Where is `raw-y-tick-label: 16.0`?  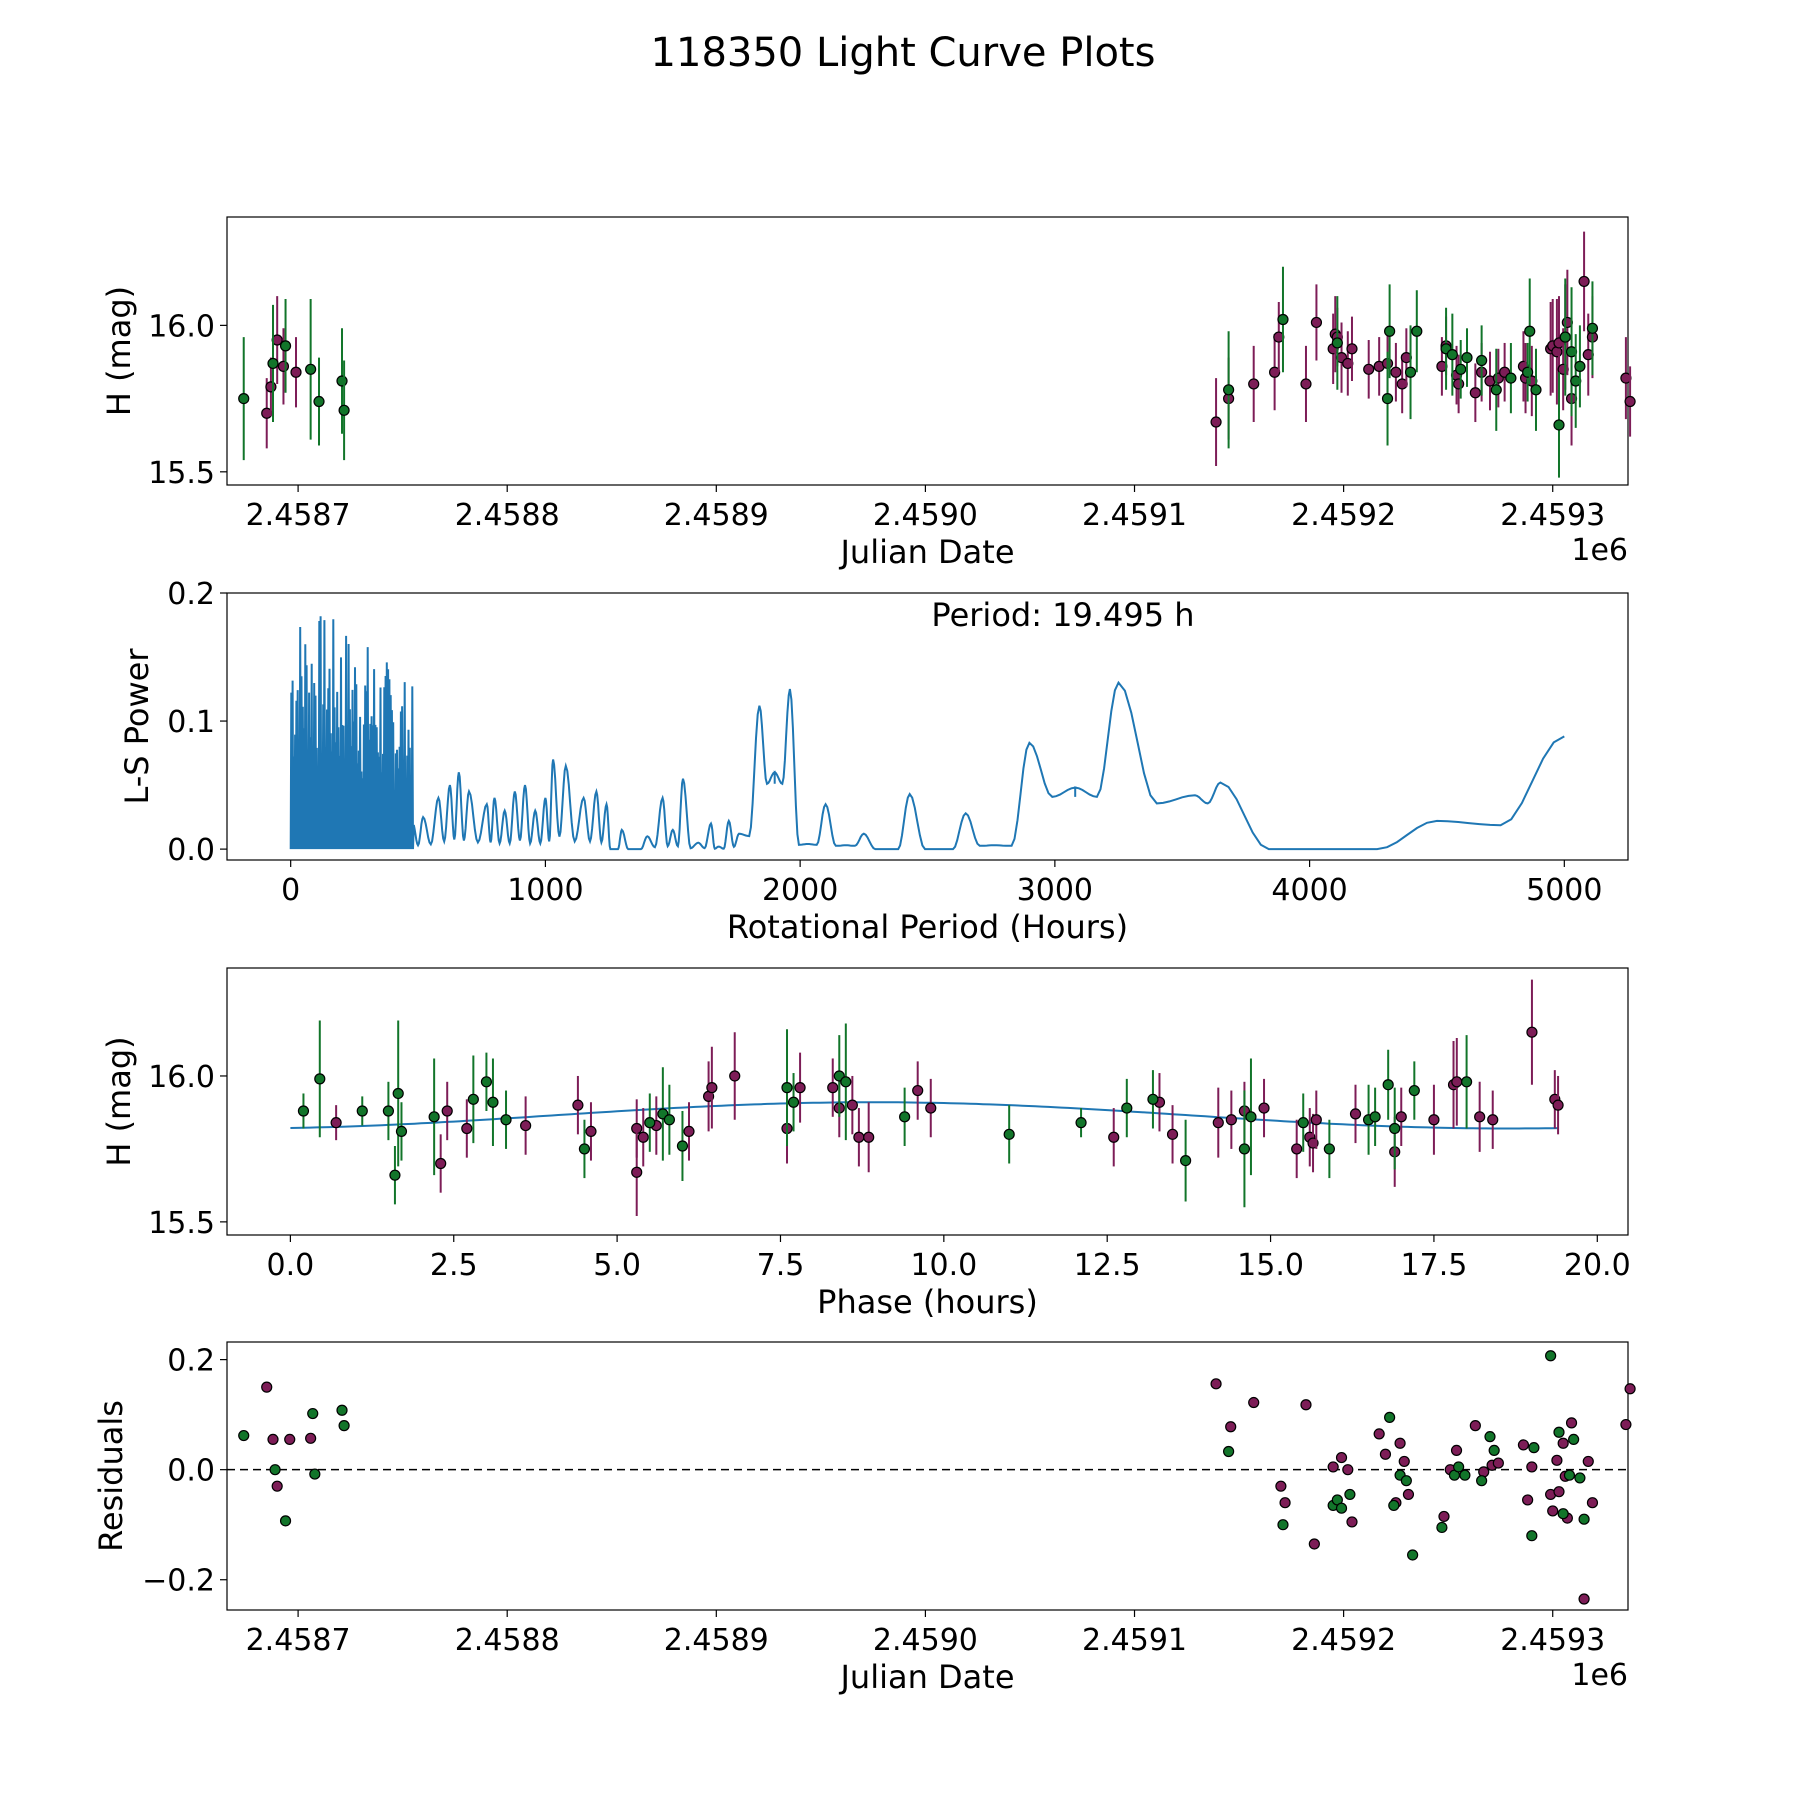
raw-y-tick-label: 16.0 is located at coordinates (181, 326).